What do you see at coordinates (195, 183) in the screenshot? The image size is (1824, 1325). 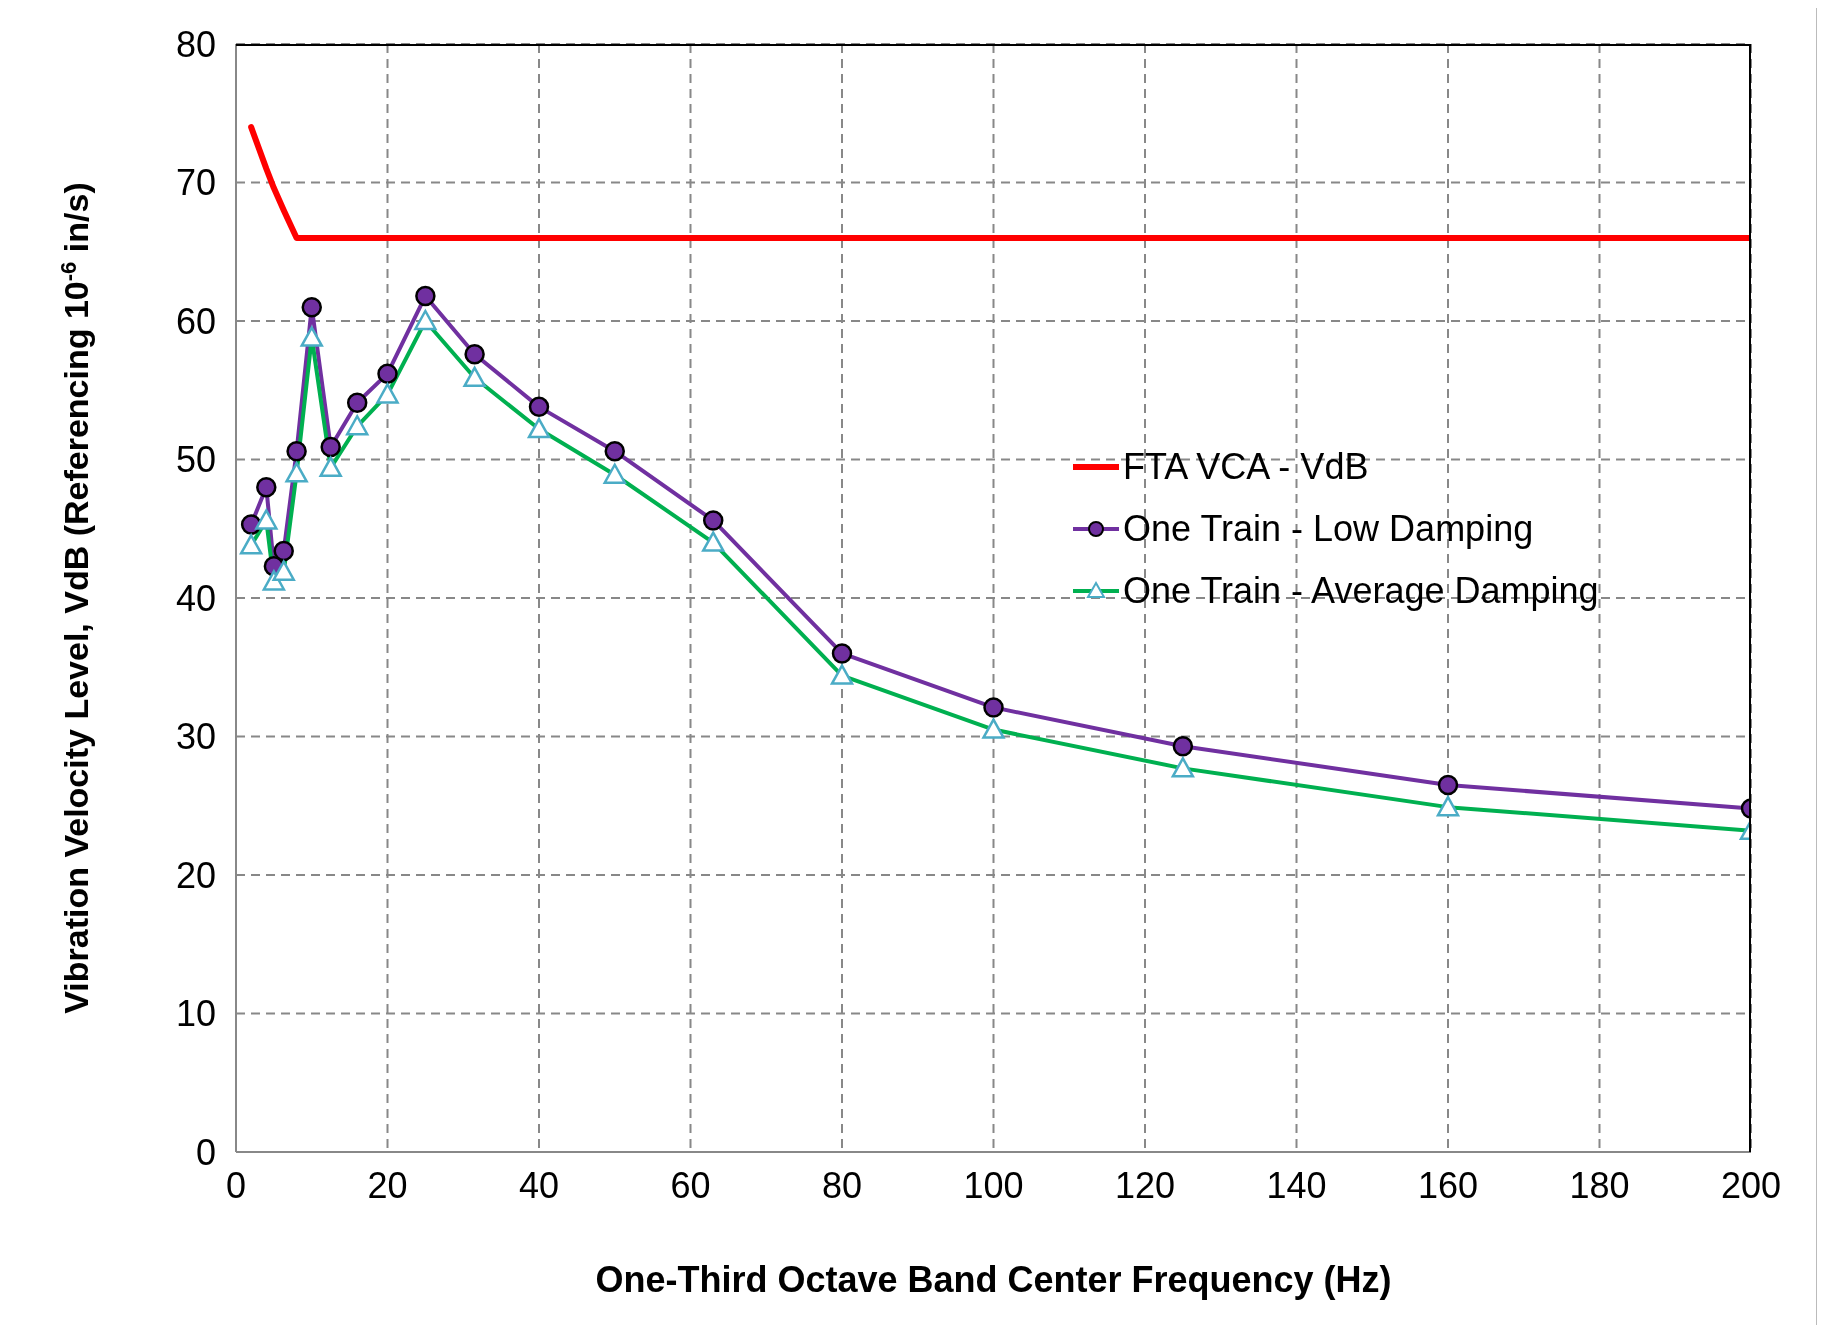 I see `y-tick-label: 70` at bounding box center [195, 183].